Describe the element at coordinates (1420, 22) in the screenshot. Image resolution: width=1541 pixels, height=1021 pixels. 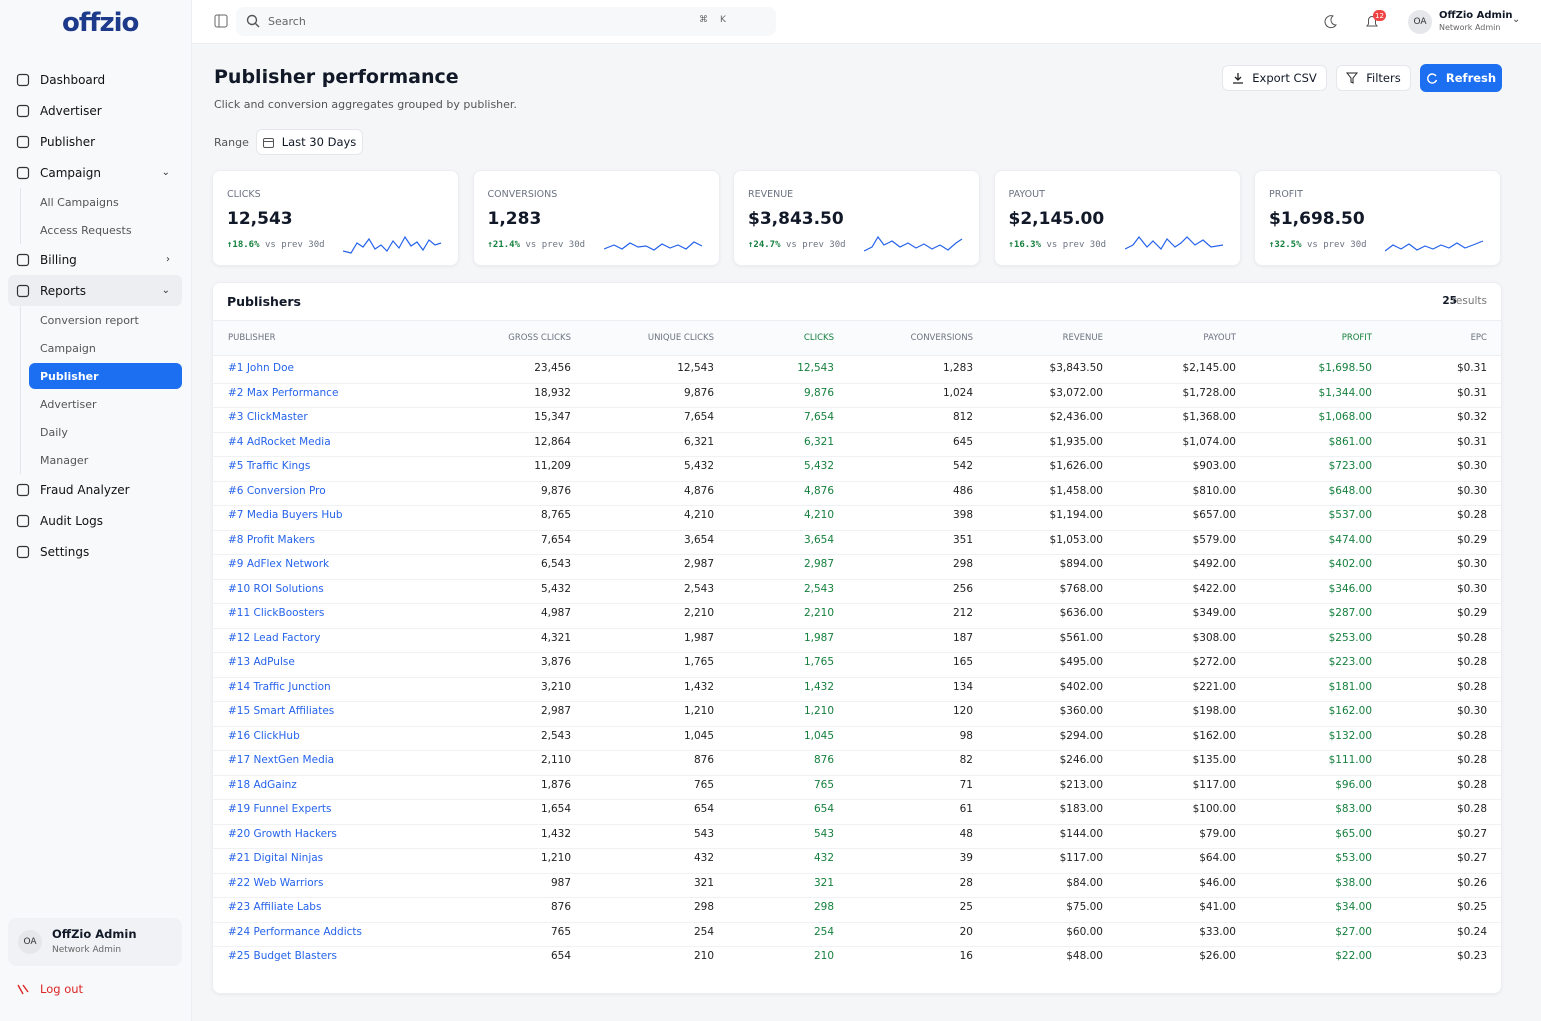
I see `avatar: OA` at that location.